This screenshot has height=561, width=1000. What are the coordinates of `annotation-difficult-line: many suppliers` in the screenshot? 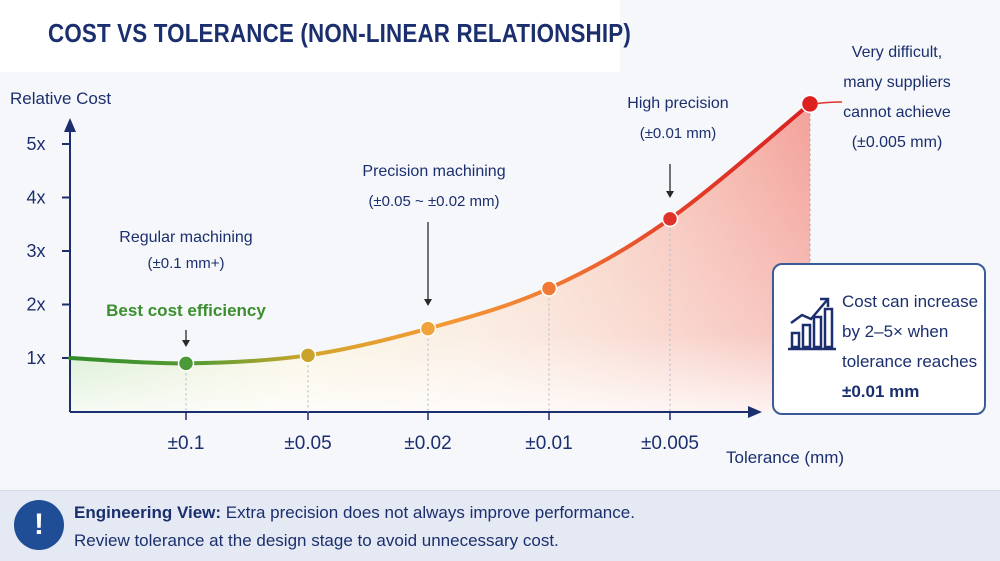 It's located at (897, 82).